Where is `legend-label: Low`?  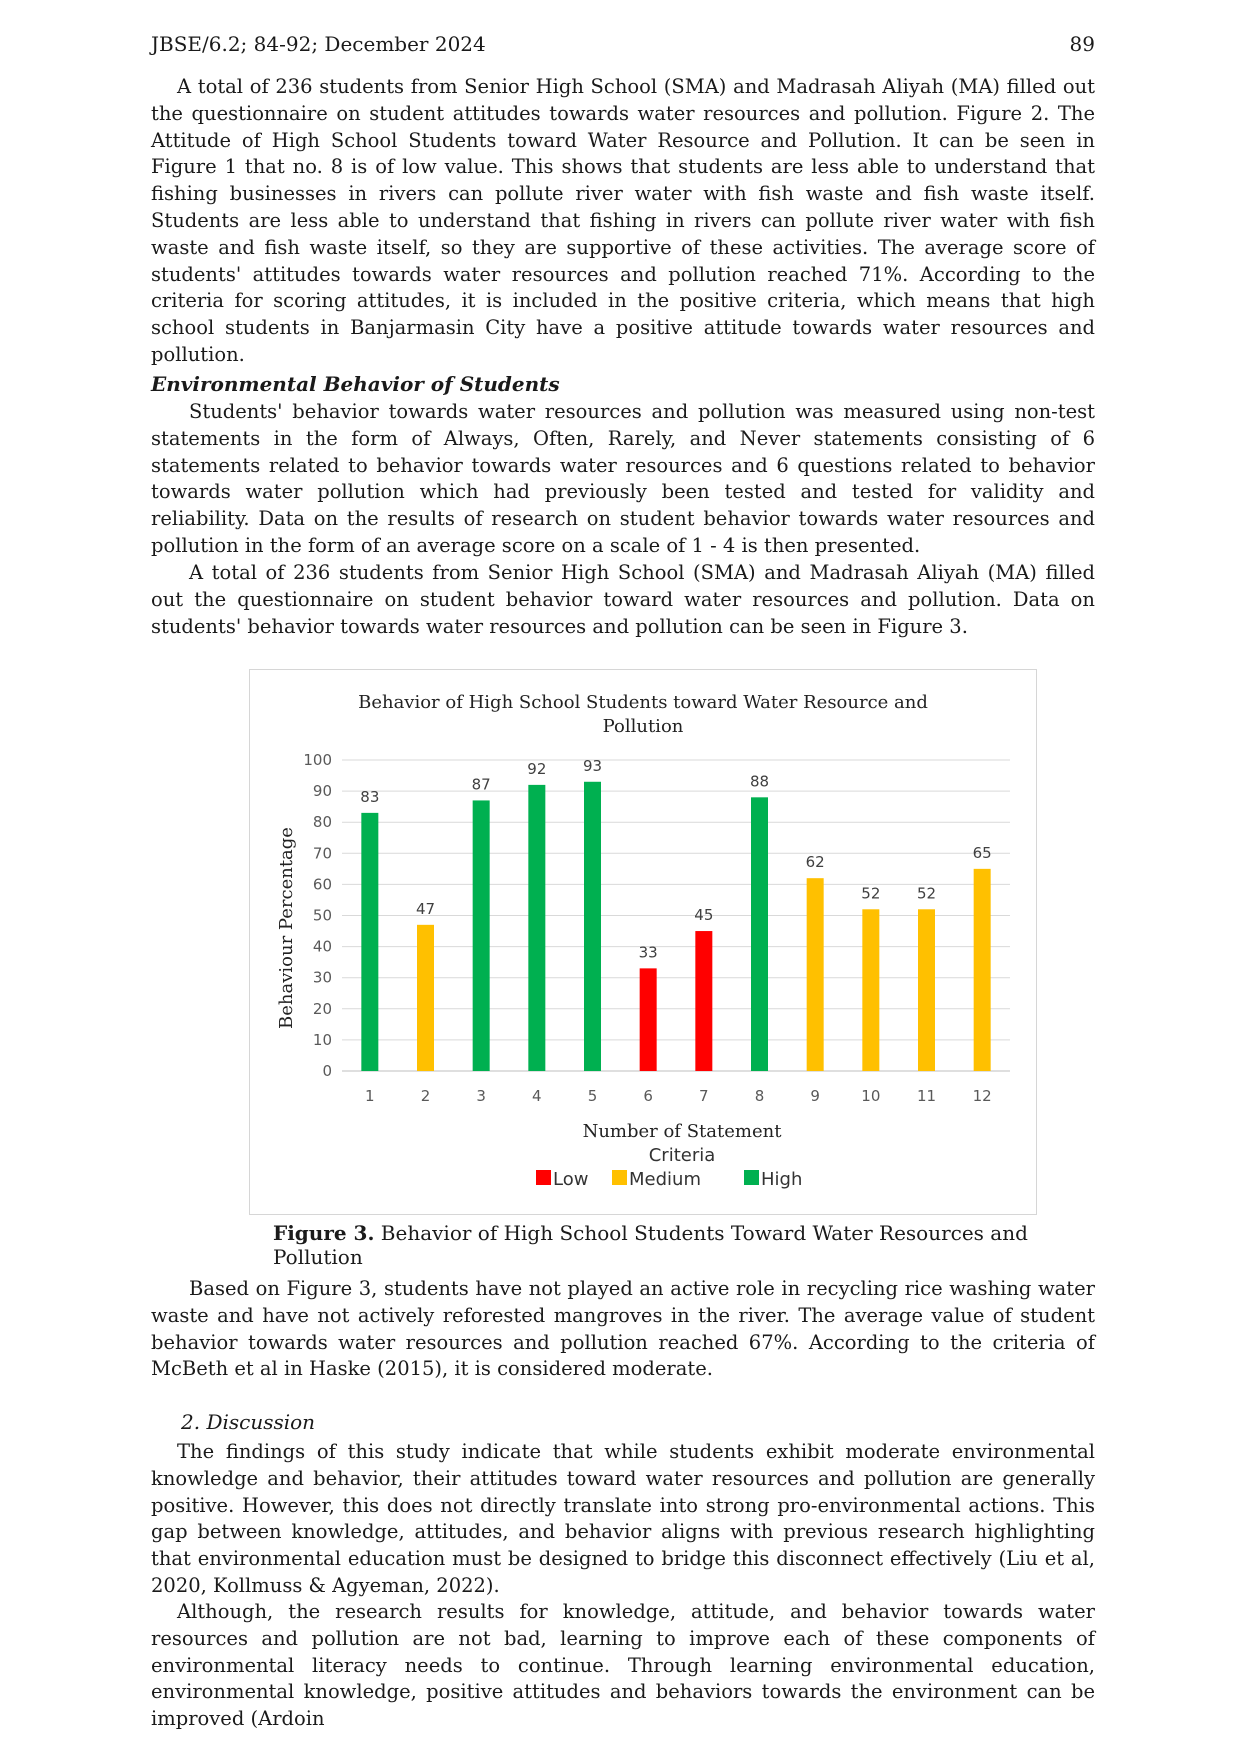 legend-label: Low is located at coordinates (570, 1179).